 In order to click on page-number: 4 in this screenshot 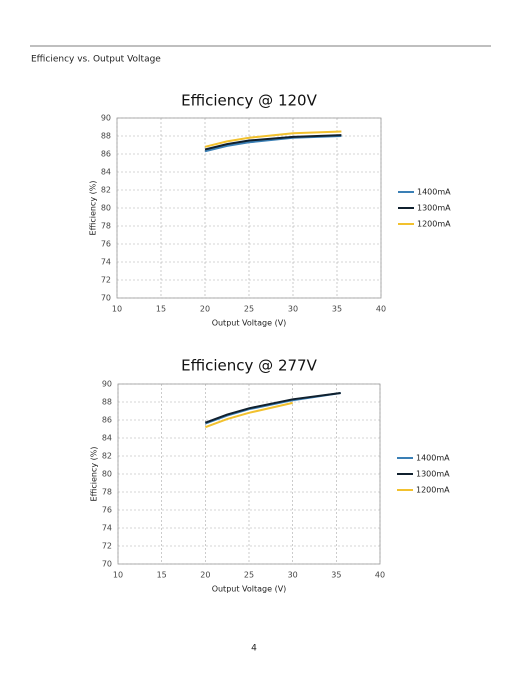, I will do `click(254, 649)`.